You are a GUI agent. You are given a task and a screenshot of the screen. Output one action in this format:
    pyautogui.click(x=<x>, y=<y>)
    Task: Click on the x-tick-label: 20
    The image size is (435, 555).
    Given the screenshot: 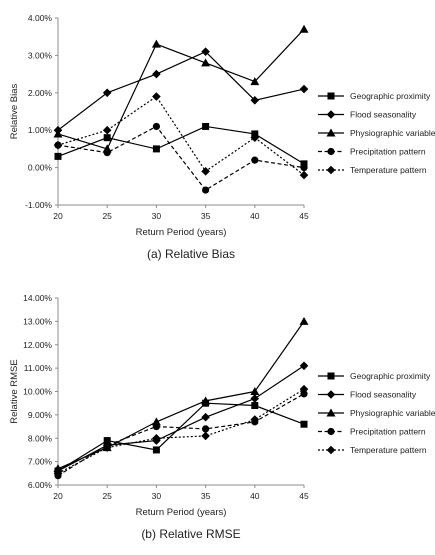 What is the action you would take?
    pyautogui.click(x=58, y=216)
    